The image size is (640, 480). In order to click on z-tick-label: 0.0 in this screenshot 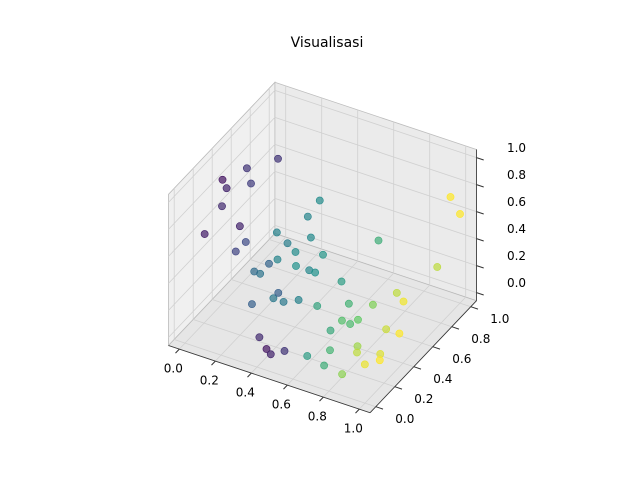, I will do `click(516, 283)`.